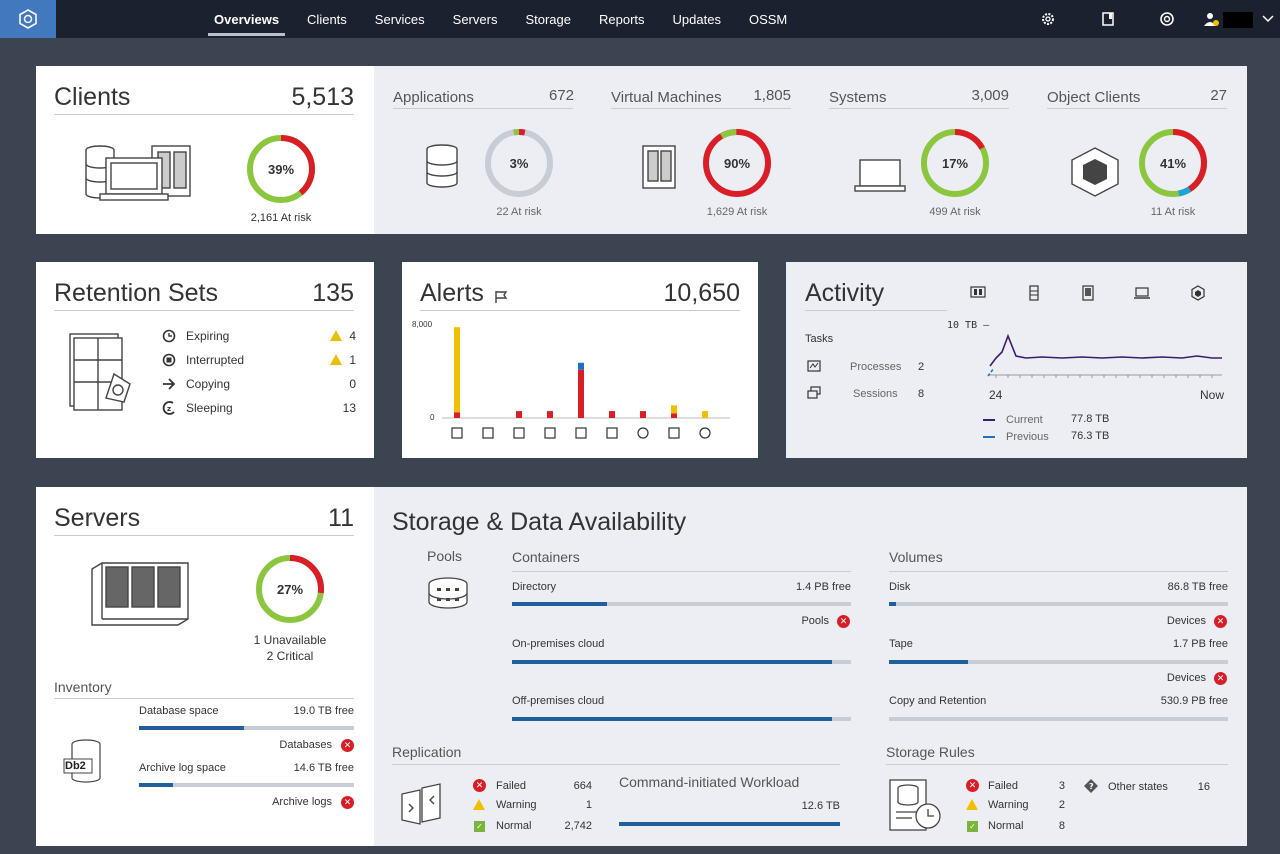  Describe the element at coordinates (916, 557) in the screenshot. I see `volumes-title: Volumes` at that location.